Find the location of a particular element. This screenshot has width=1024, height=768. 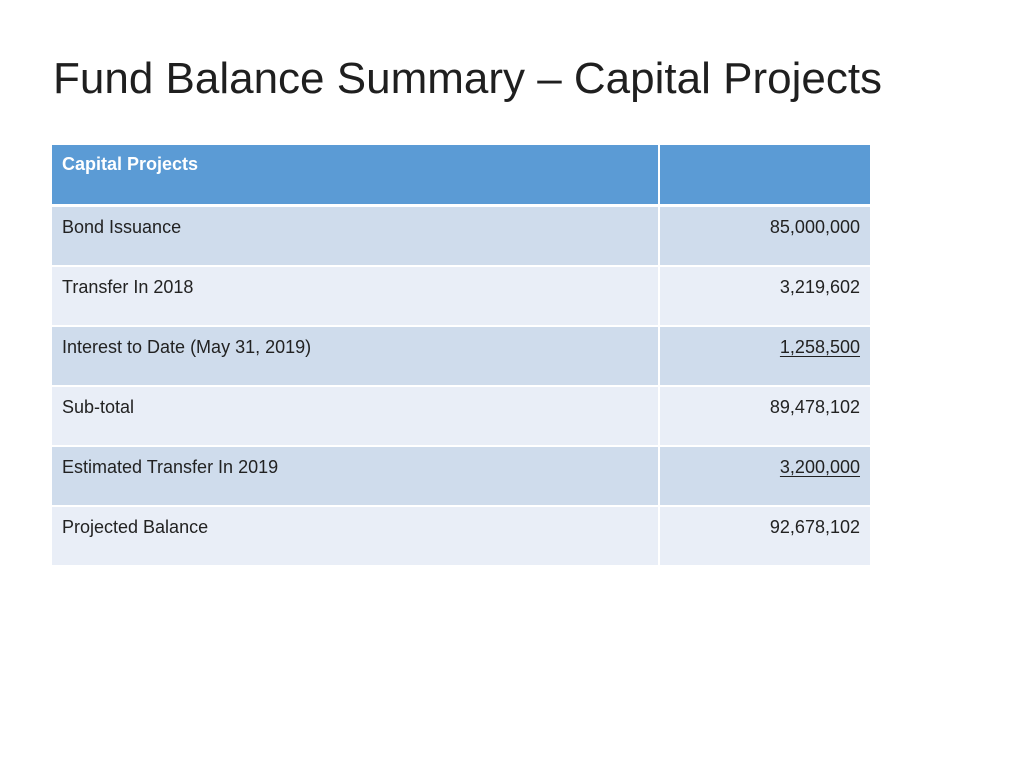

table-row: Bond Issuance 85,000,000 is located at coordinates (461, 236).